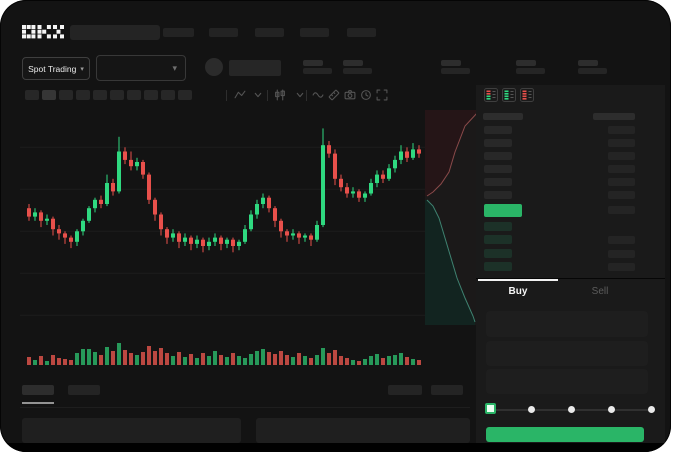 This screenshot has height=453, width=673. What do you see at coordinates (600, 291) in the screenshot?
I see `tab-sell: Sell` at bounding box center [600, 291].